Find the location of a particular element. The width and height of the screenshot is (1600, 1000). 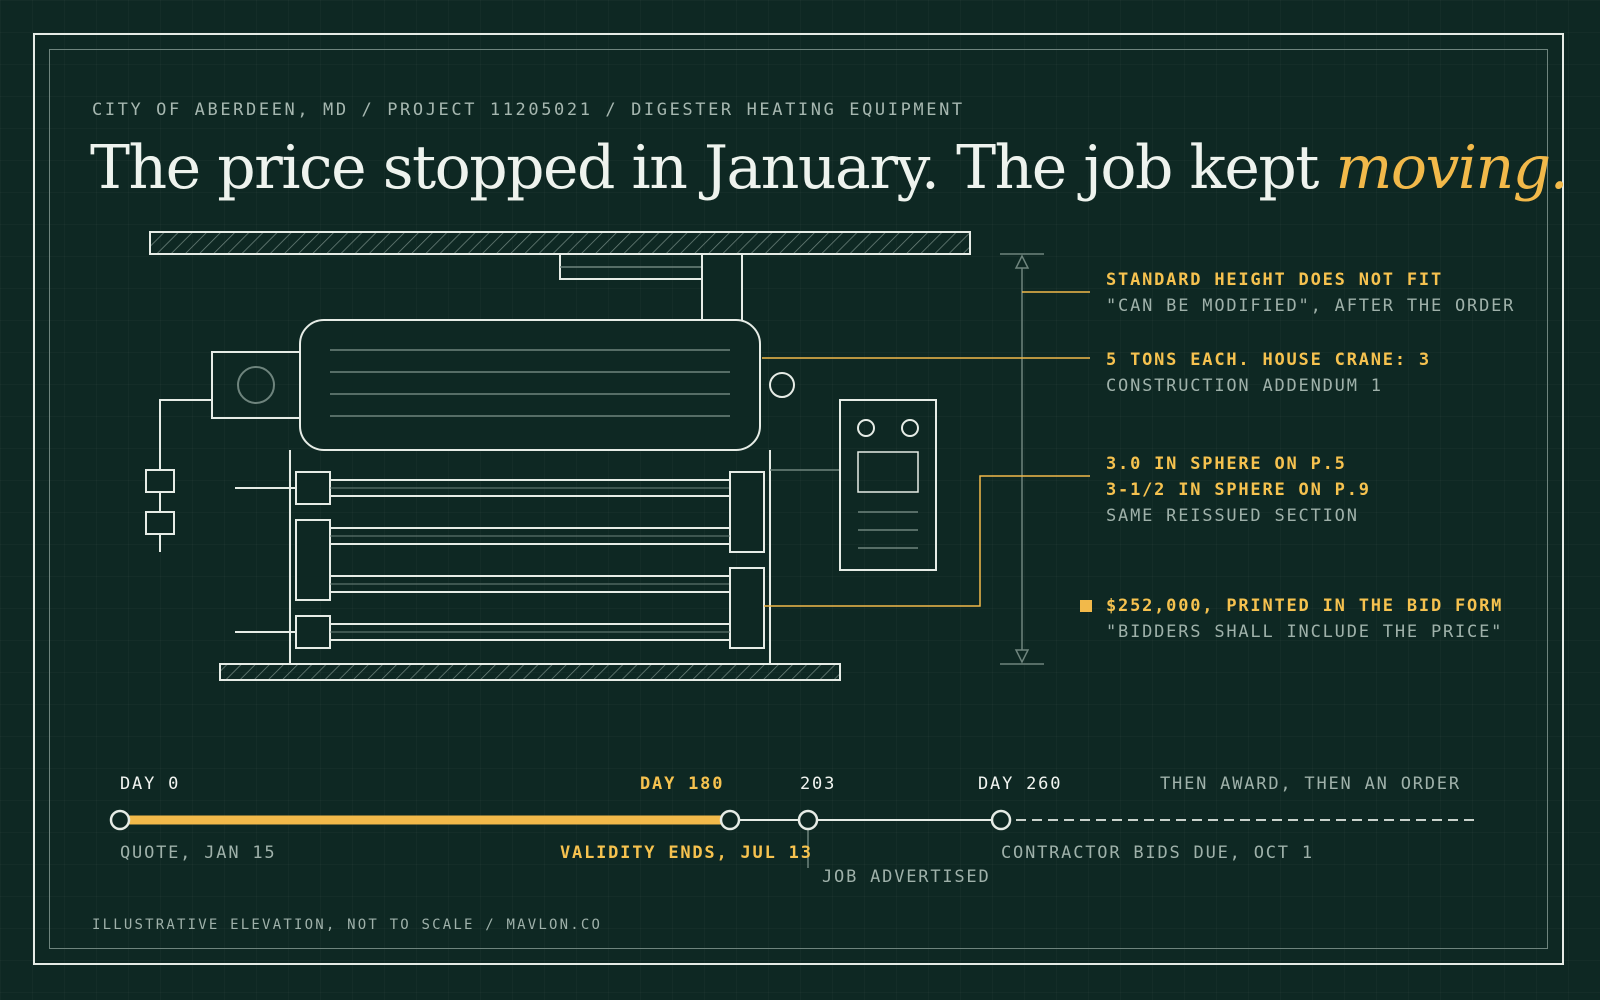

callout-leaders is located at coordinates (926, 449).